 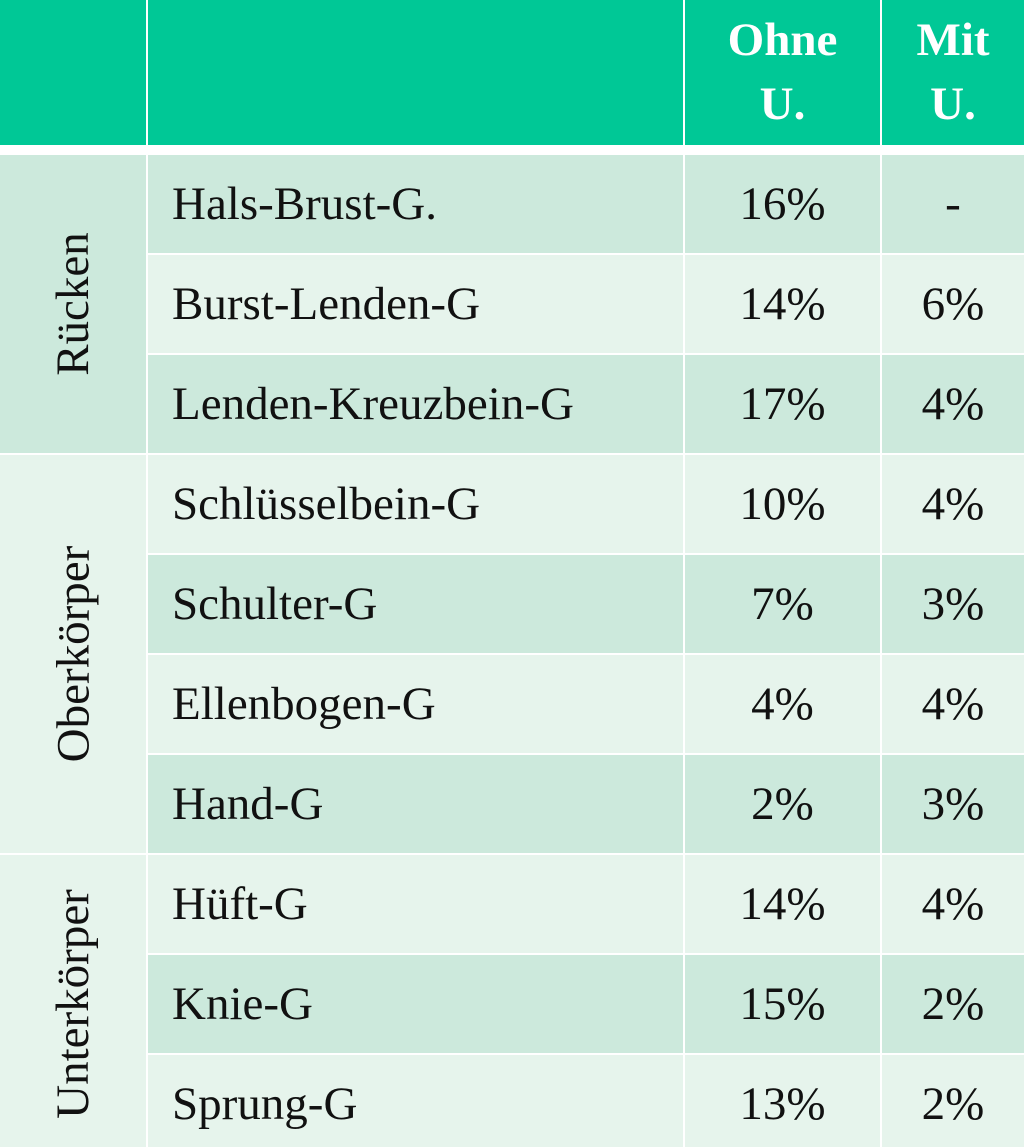 I want to click on row-name-text: Sprung-G, so click(x=265, y=1104).